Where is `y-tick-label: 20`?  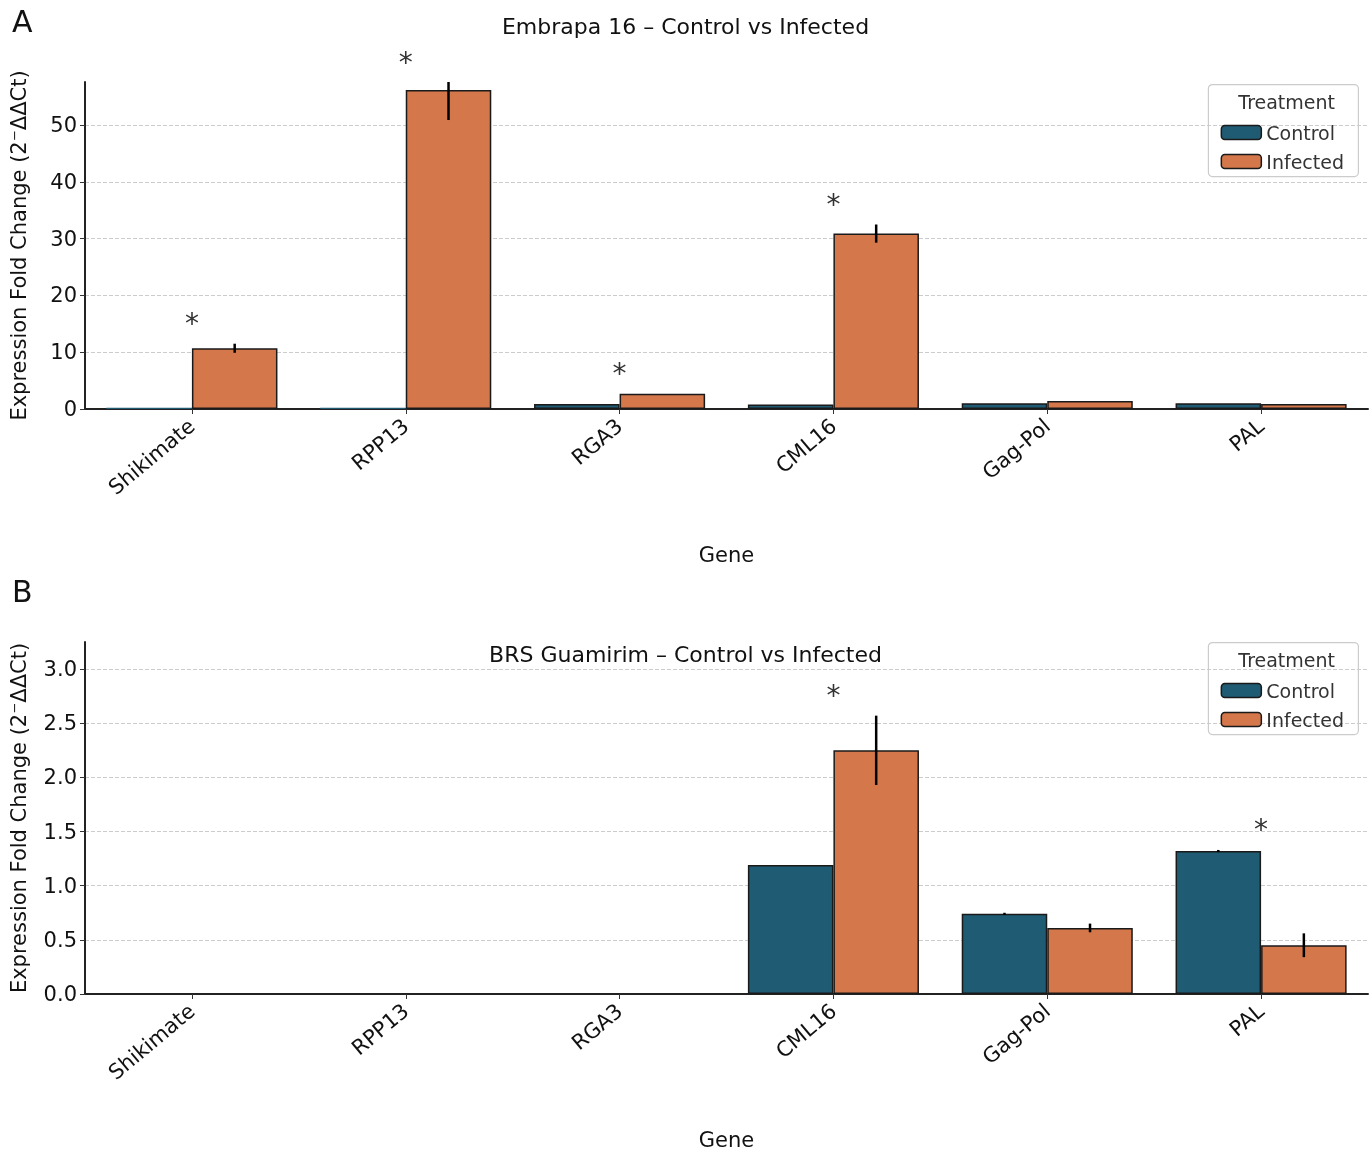 y-tick-label: 20 is located at coordinates (63, 295).